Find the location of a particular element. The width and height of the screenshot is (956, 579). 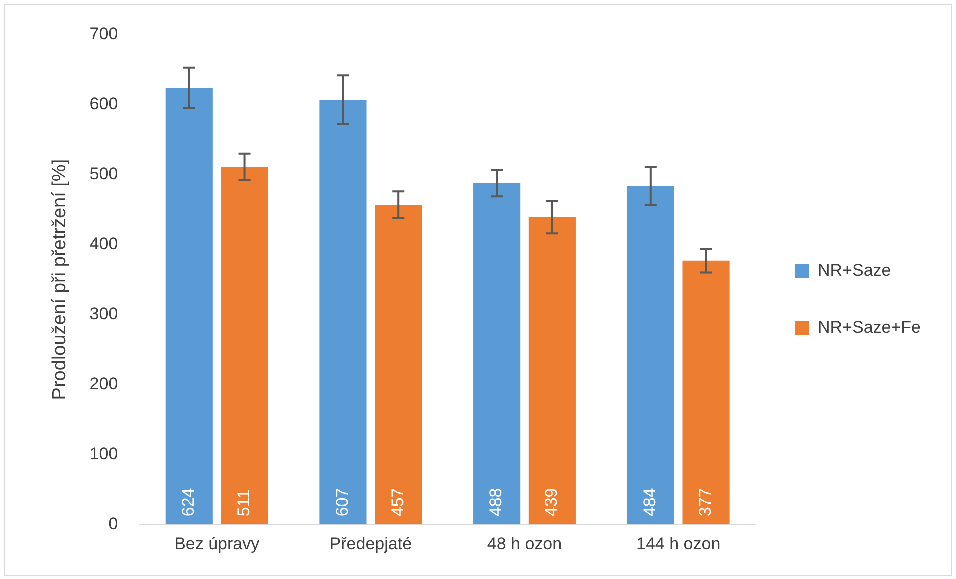

data-label: 457 is located at coordinates (398, 502).